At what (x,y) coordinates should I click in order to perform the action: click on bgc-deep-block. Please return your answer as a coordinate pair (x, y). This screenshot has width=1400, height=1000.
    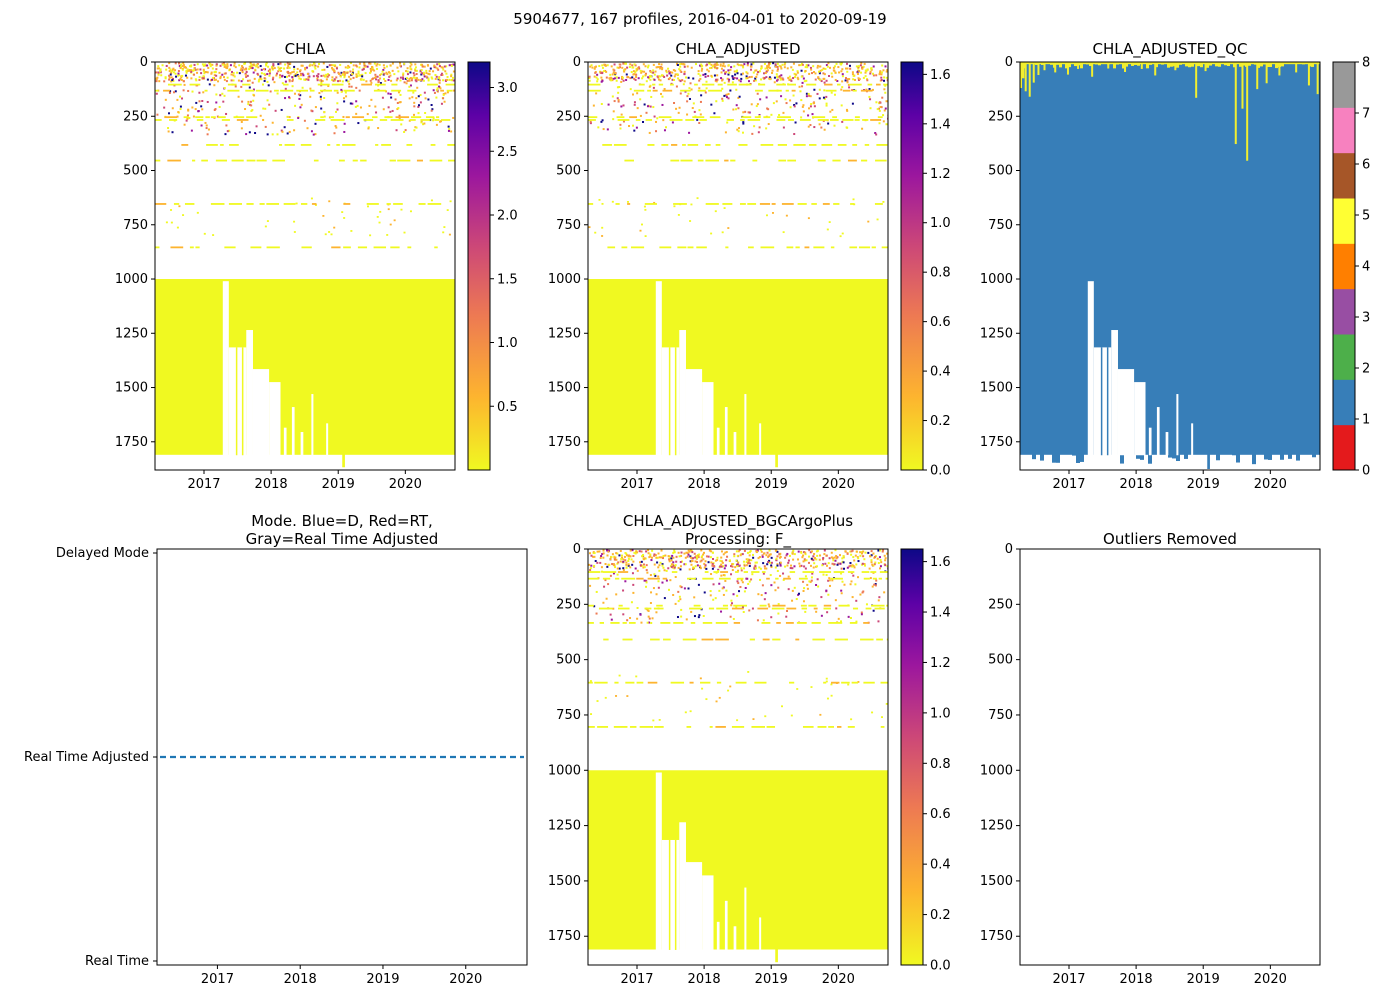
    Looking at the image, I should click on (738, 860).